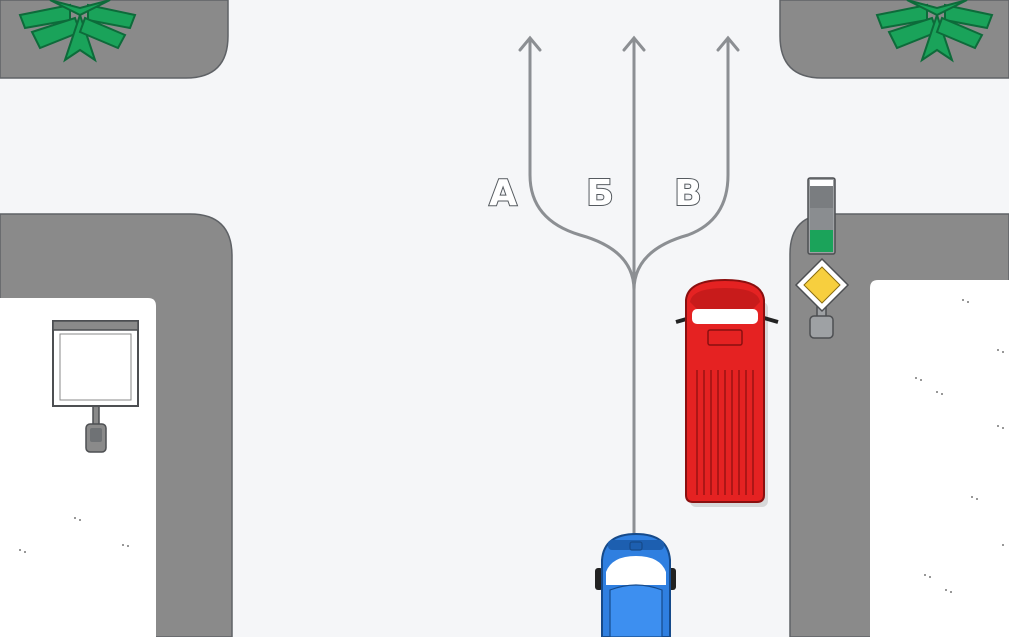 This screenshot has height=637, width=1009. What do you see at coordinates (822, 298) in the screenshot?
I see `main-road-sign-icon` at bounding box center [822, 298].